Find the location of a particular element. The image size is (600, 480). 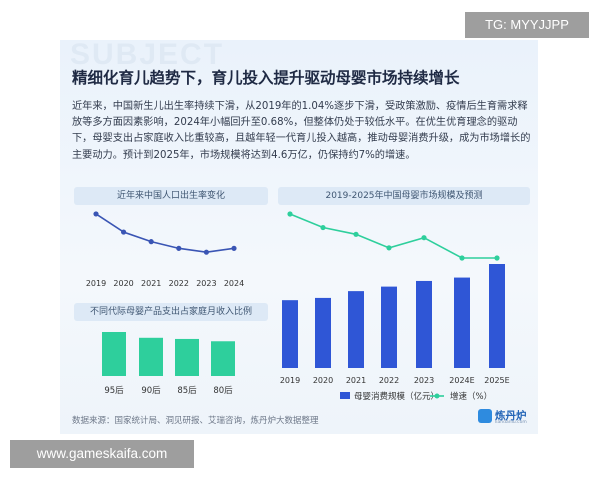

data-source-note: 数据来源：国家统计局、洞见研报、艾瑞咨询，炼丹炉大数据整理 is located at coordinates (195, 421).